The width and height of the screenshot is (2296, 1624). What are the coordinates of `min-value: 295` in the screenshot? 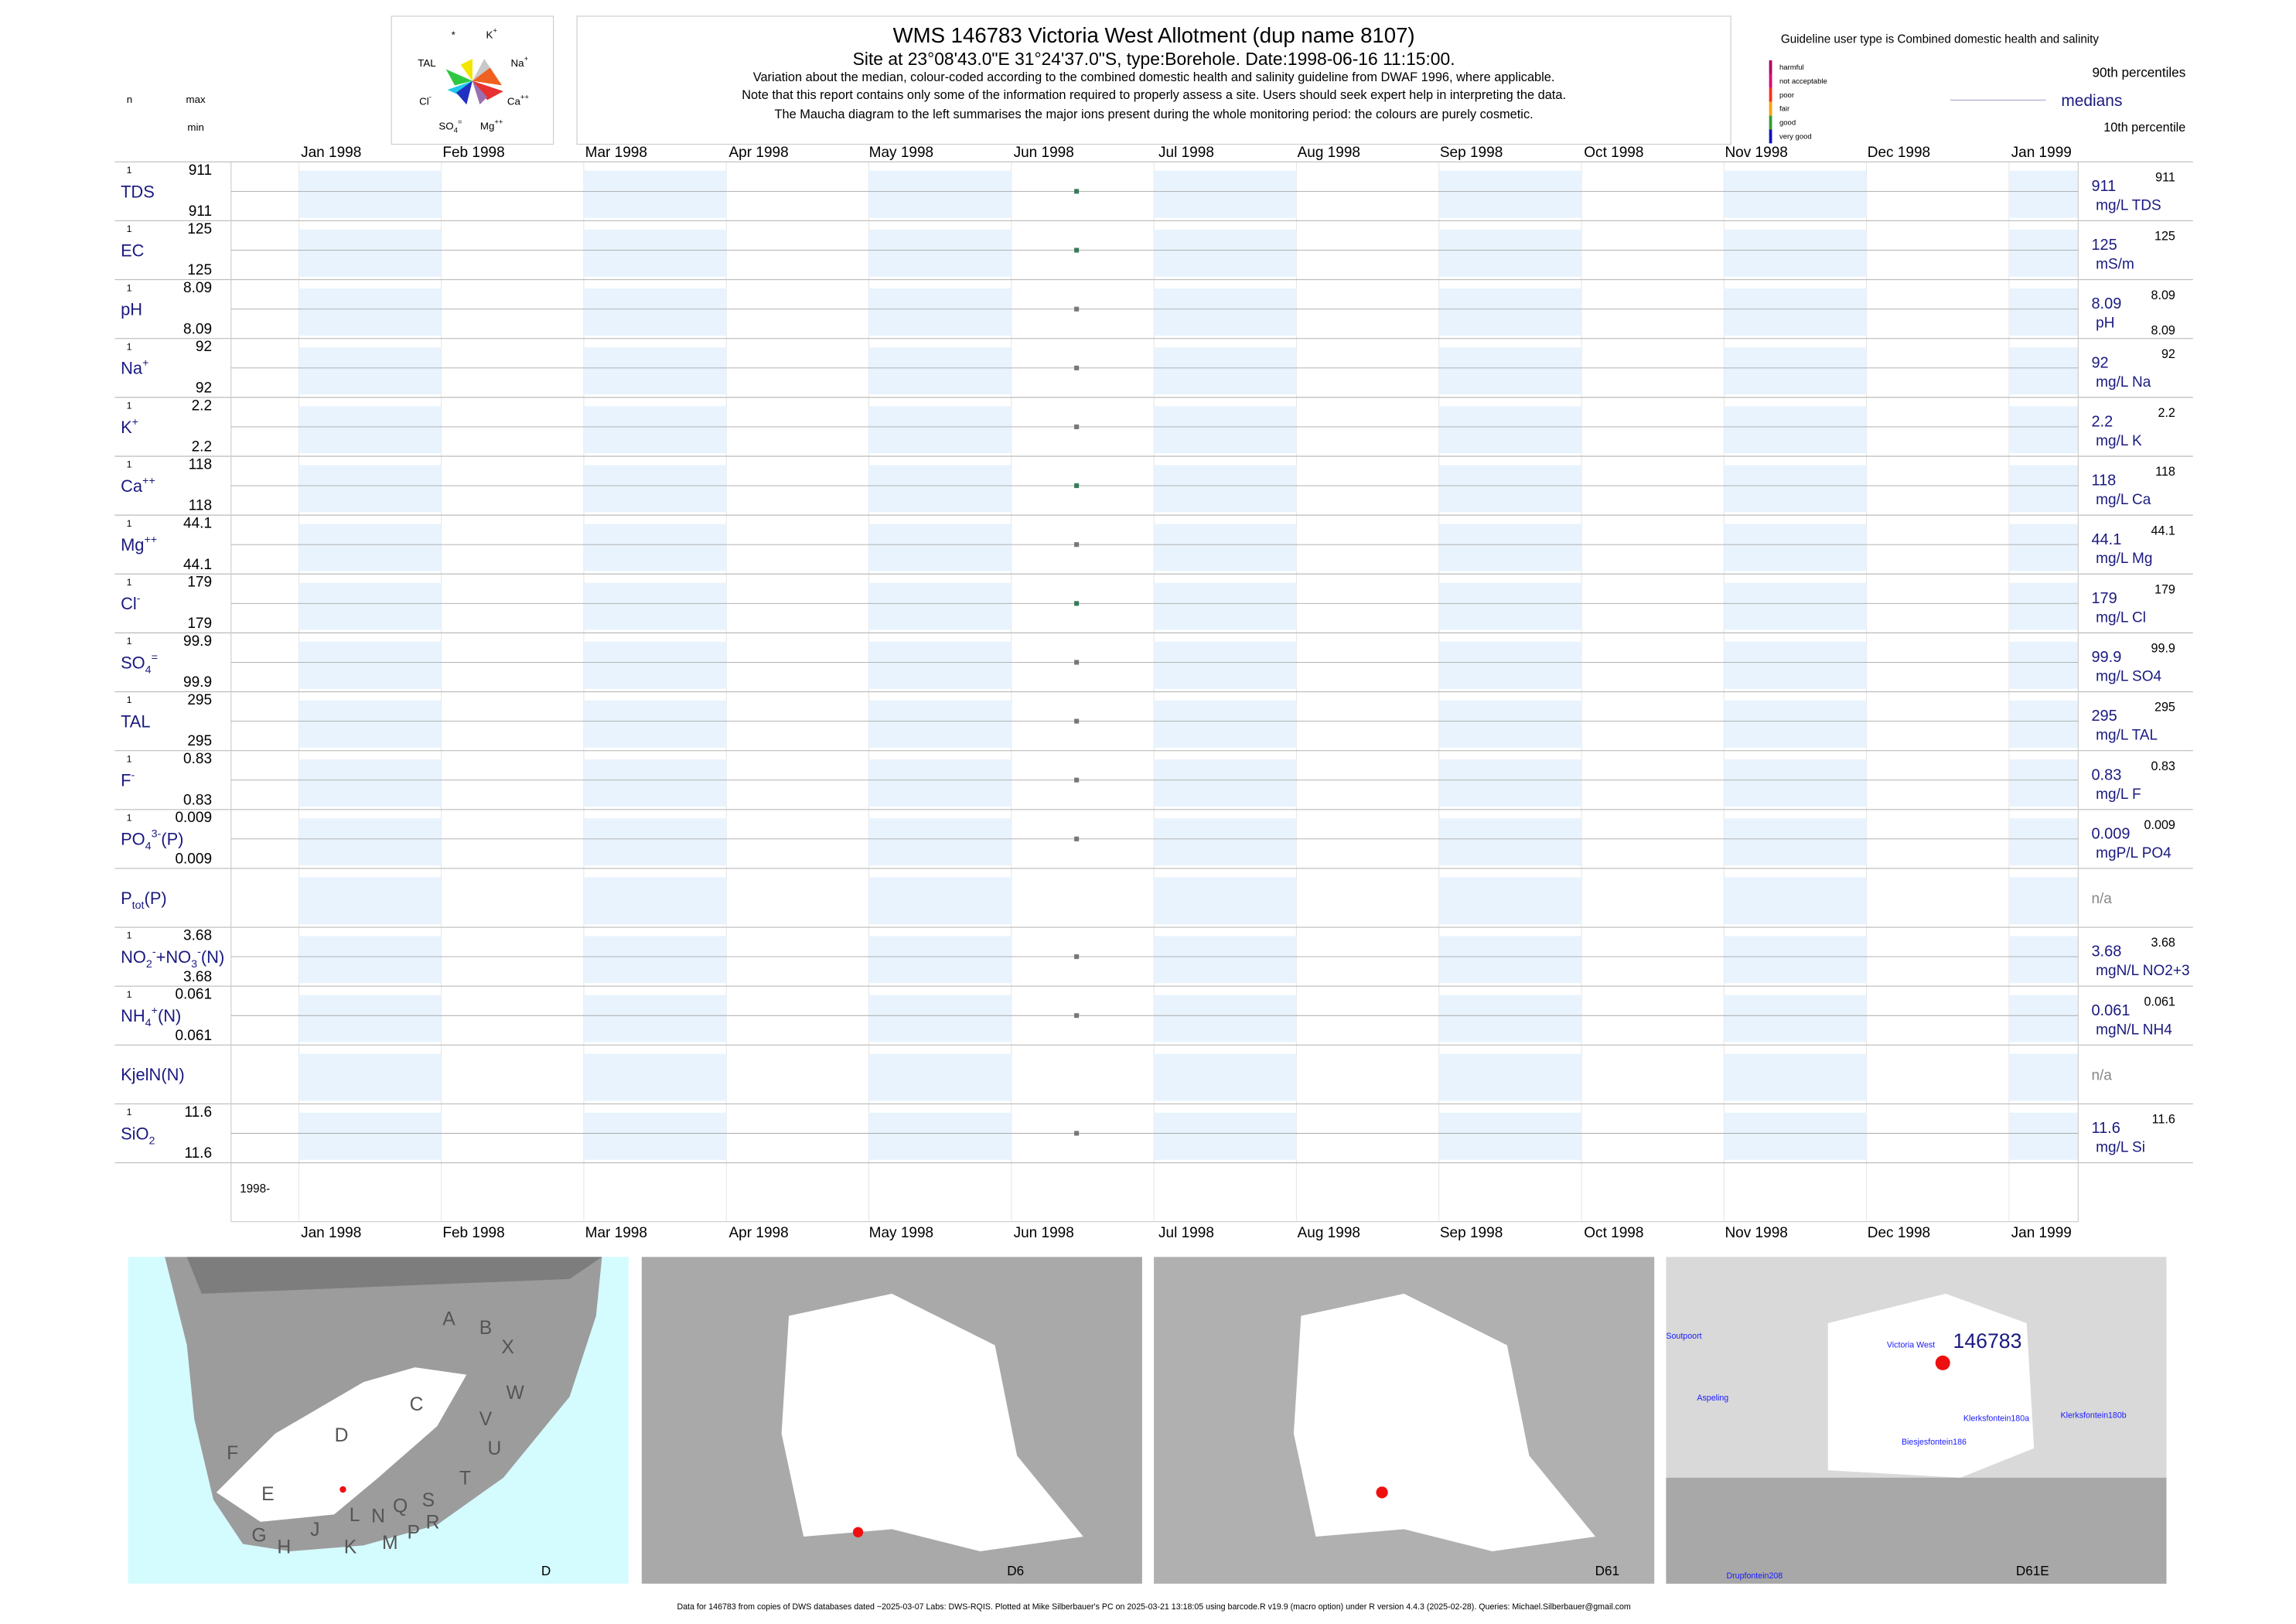 It's located at (199, 741).